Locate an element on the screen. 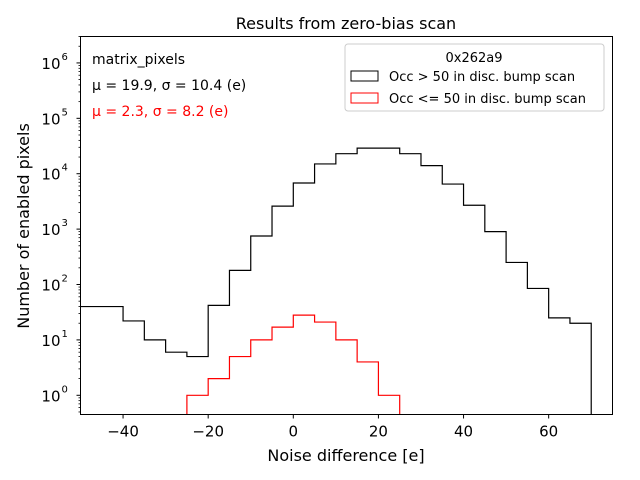 The height and width of the screenshot is (480, 640). y-tick-exponent: 6 is located at coordinates (65, 57).